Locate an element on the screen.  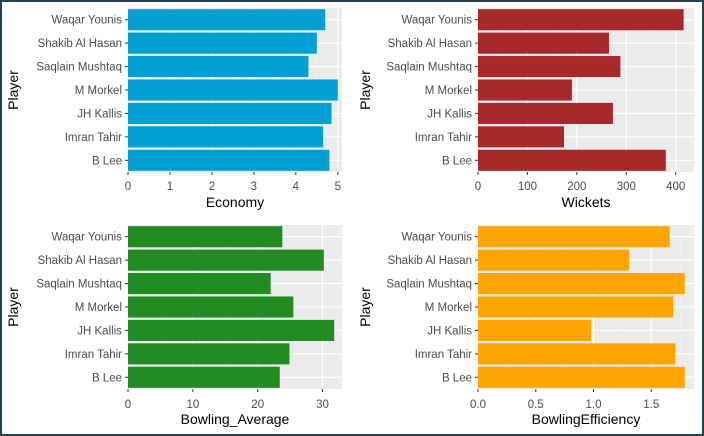
x-axis-title: Economy is located at coordinates (235, 202).